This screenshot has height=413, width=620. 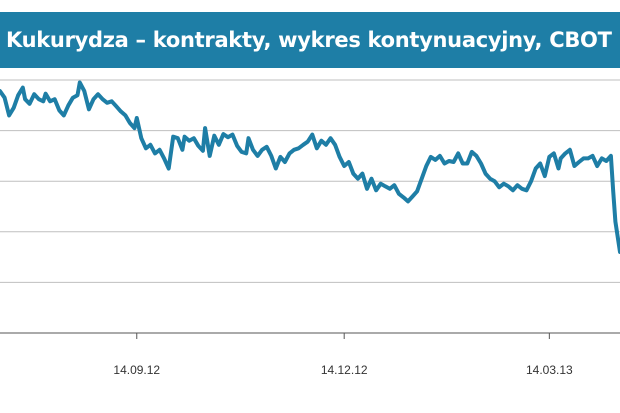 I want to click on x-axis-tick-labels: 14.09.12 14.12.12 14.03.13, so click(x=343, y=370).